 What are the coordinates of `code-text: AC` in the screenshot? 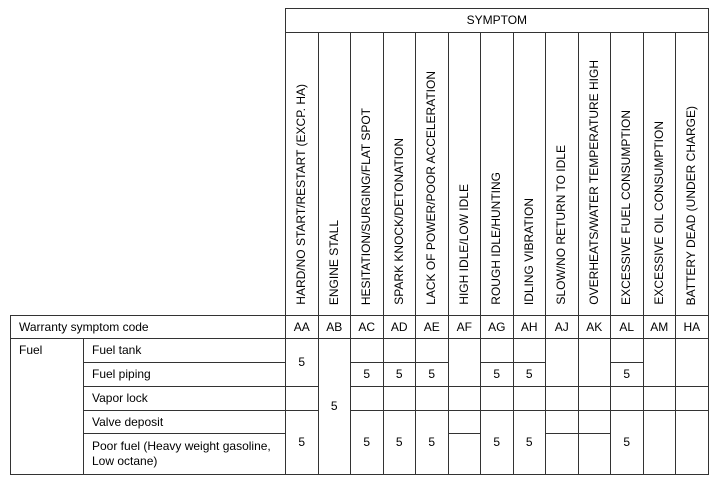 It's located at (367, 326).